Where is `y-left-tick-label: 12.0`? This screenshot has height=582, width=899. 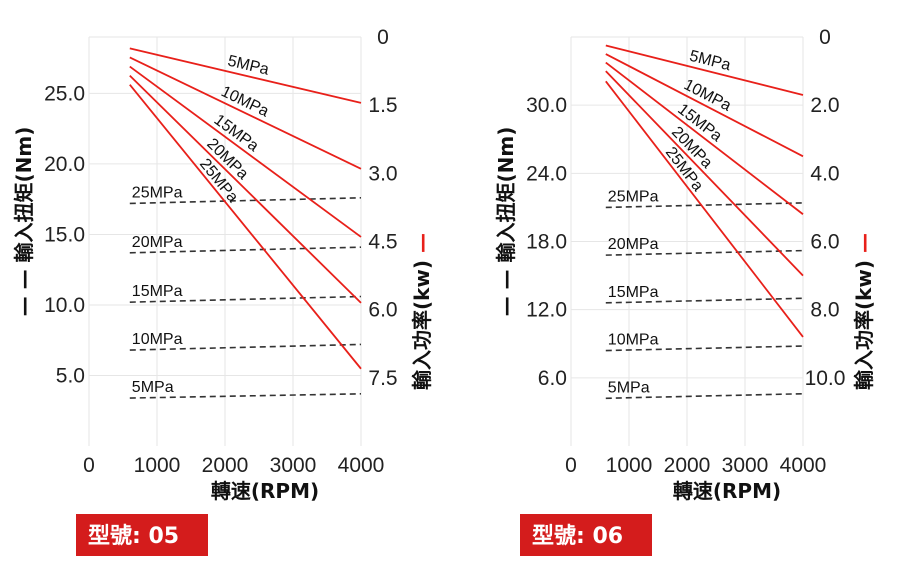
y-left-tick-label: 12.0 is located at coordinates (546, 310).